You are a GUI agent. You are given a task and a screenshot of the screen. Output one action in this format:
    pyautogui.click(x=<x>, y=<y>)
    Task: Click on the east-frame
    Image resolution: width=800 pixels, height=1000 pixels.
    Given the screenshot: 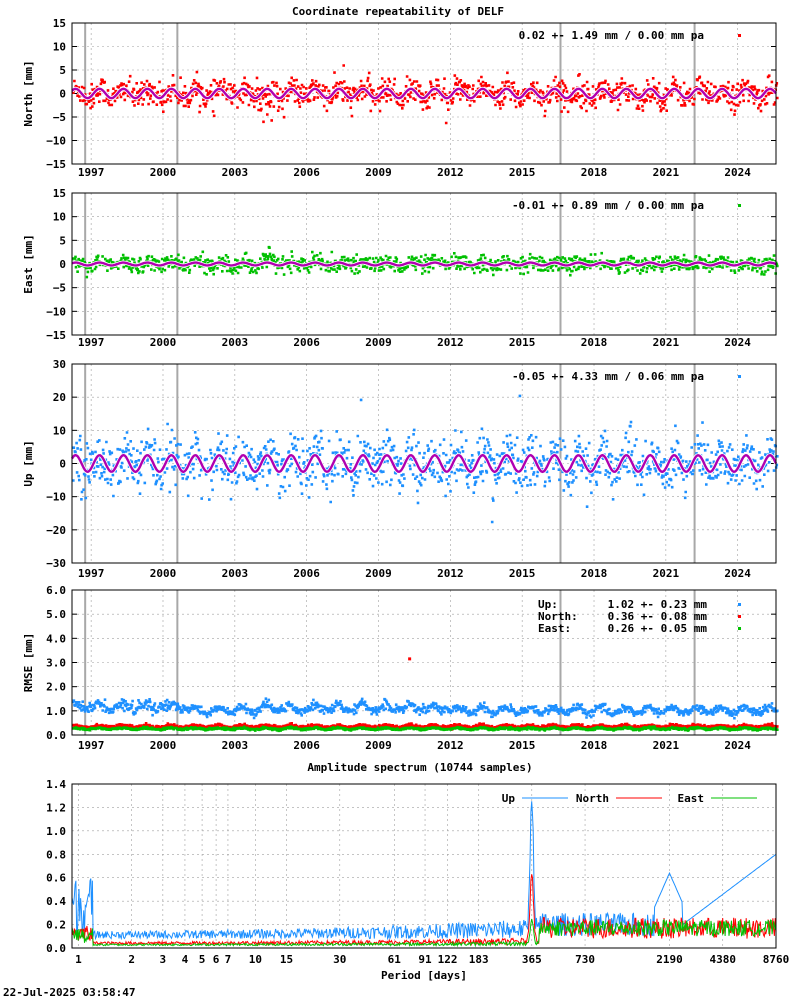 What is the action you would take?
    pyautogui.click(x=424, y=264)
    